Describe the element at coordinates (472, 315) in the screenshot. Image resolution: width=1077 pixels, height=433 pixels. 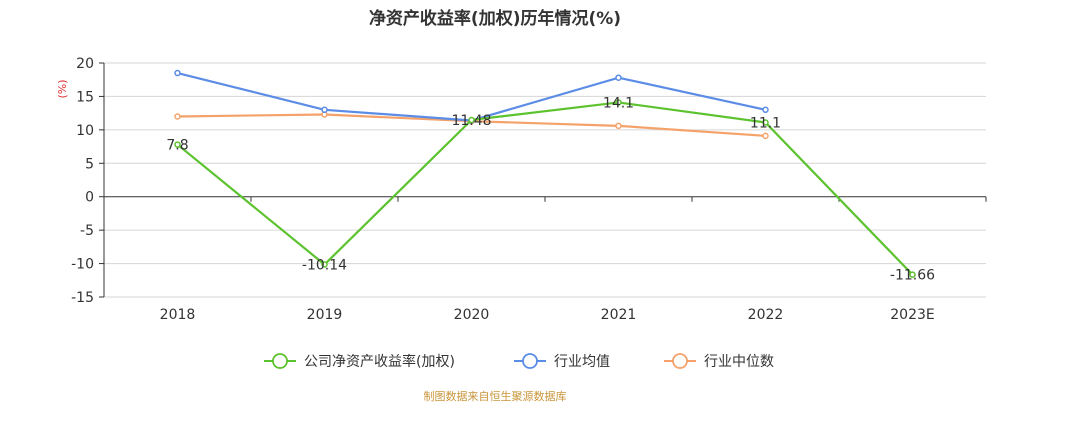
I see `x-tick-label: 2020` at that location.